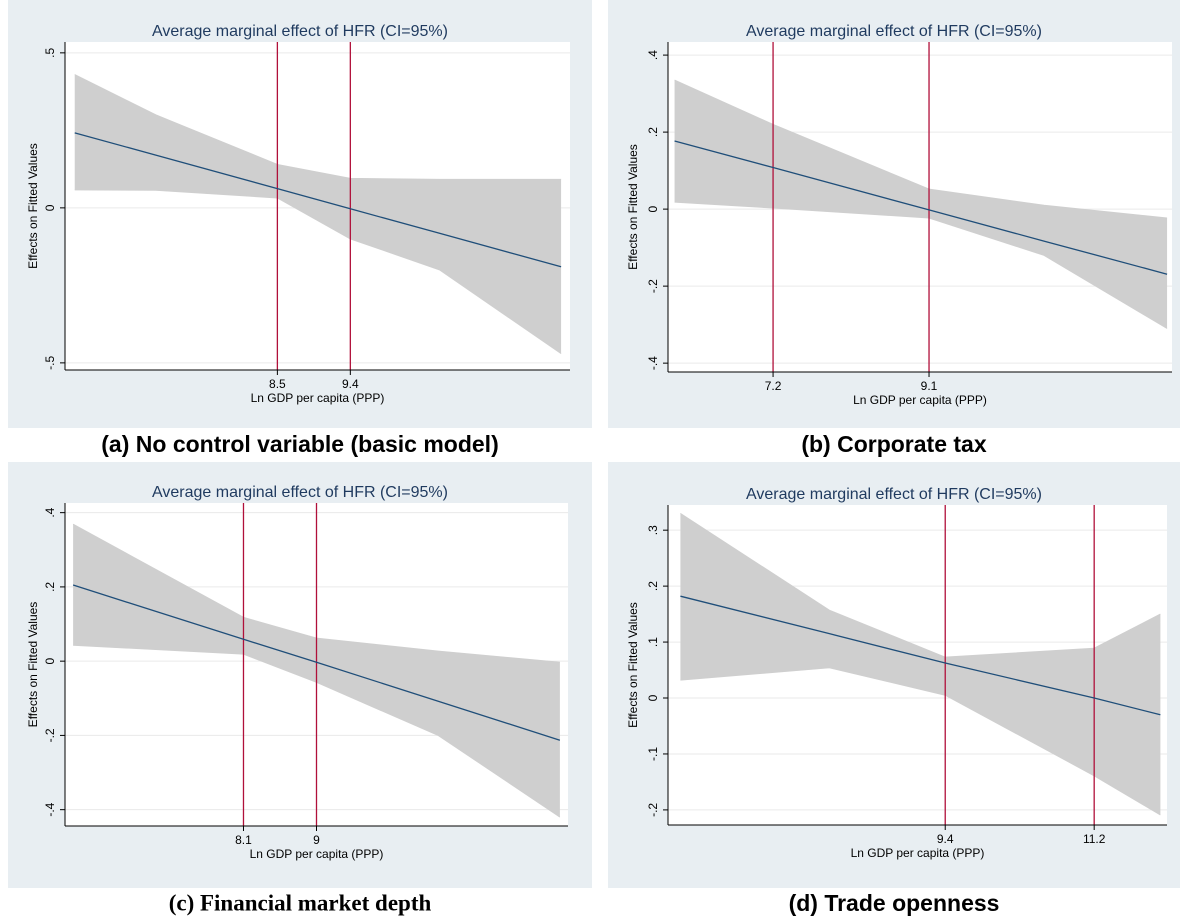 The height and width of the screenshot is (920, 1182). I want to click on caption: (d) Trade openness, so click(894, 903).